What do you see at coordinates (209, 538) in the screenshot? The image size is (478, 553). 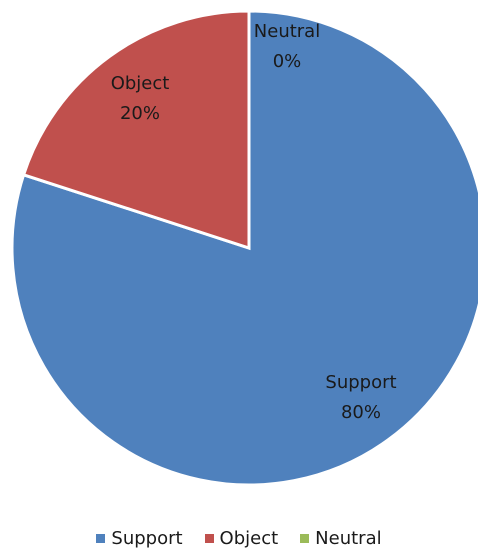 I see `legend-swatch-object` at bounding box center [209, 538].